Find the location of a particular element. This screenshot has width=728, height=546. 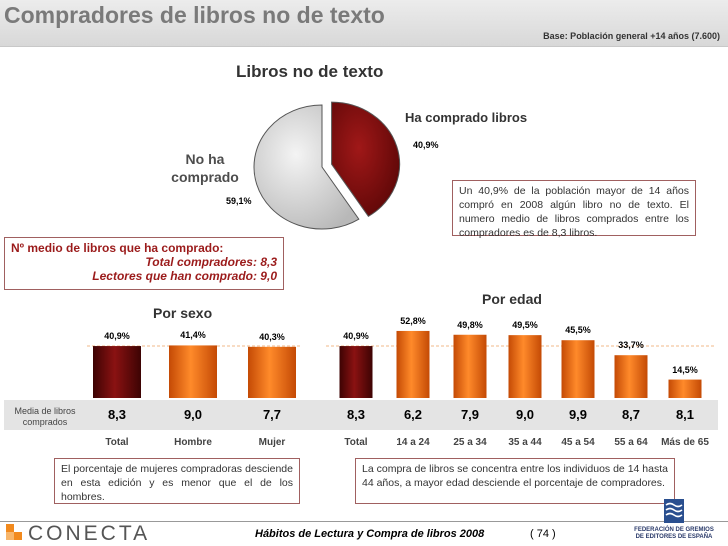

age-category-2: 25 a 34 is located at coordinates (470, 442).